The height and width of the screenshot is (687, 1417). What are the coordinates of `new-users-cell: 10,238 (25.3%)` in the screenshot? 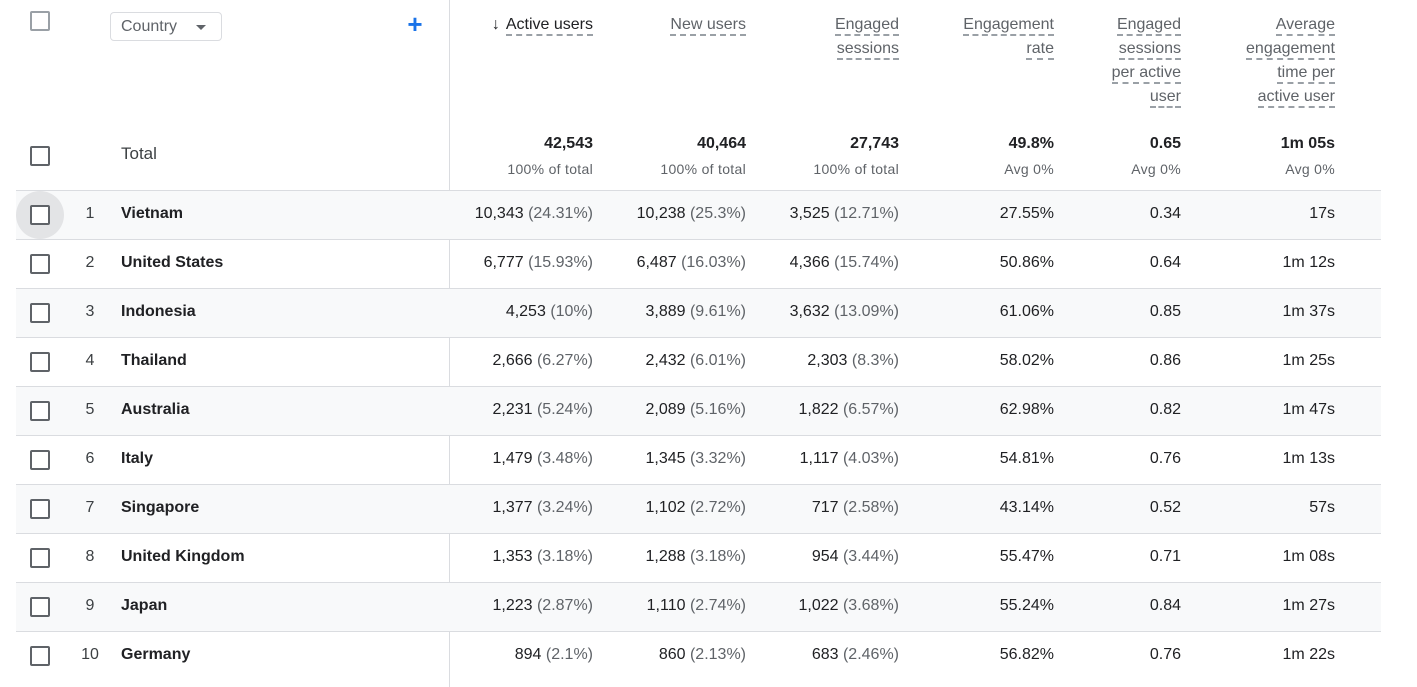 It's located at (656, 214).